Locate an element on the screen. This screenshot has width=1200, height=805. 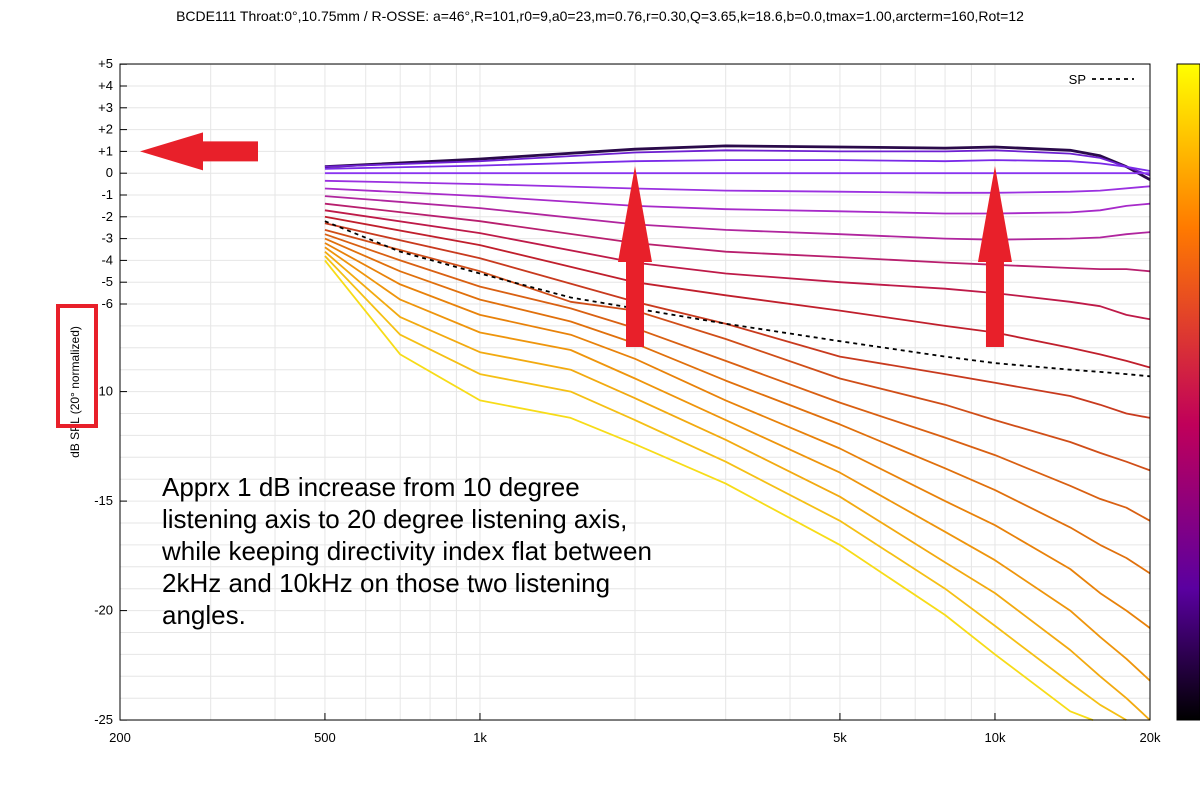
arrow-left is located at coordinates (199, 151).